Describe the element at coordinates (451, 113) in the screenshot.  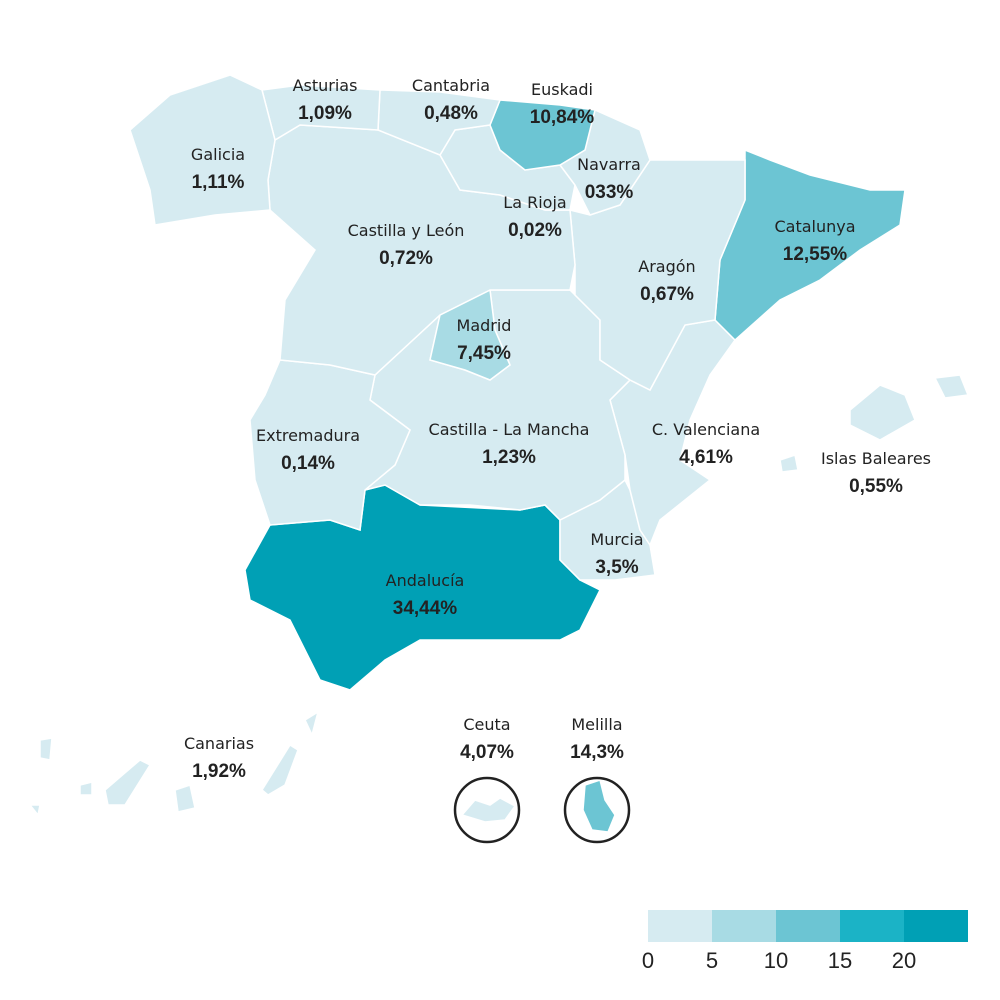
I see `region-value: 0,48%` at that location.